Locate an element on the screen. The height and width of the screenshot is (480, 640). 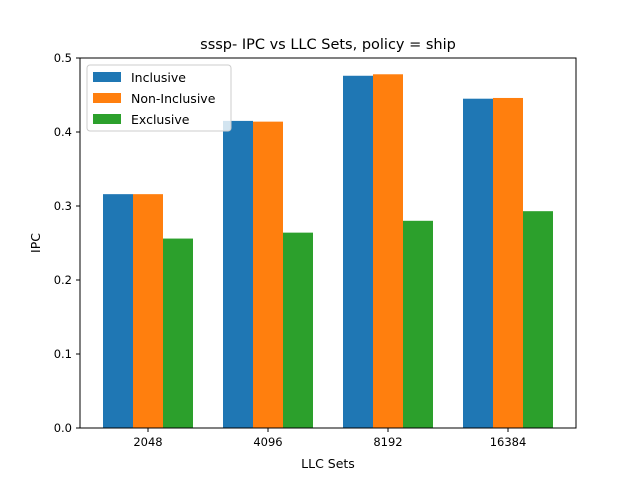
legend-label: Non-Inclusive is located at coordinates (173, 98).